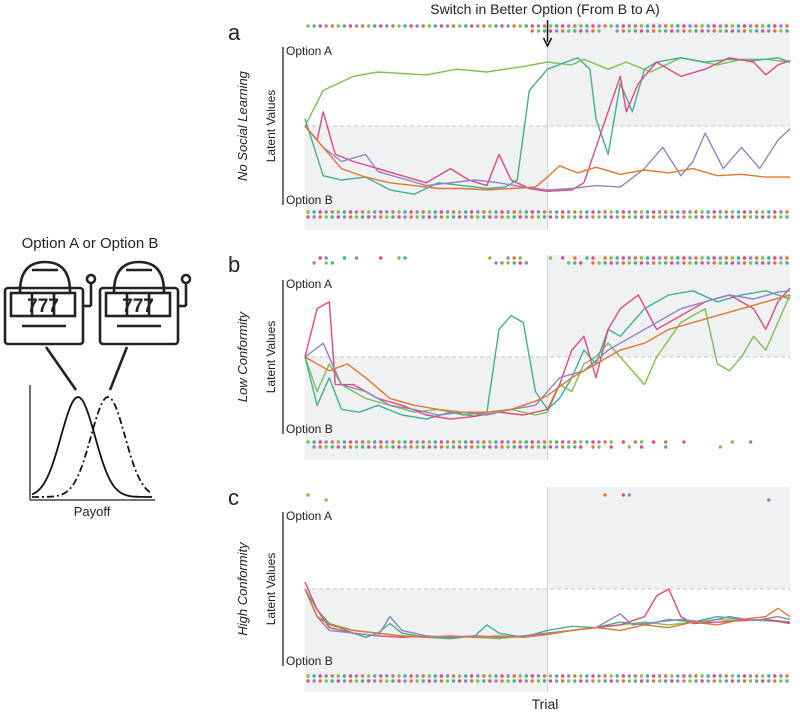 Image resolution: width=800 pixels, height=715 pixels. What do you see at coordinates (145, 303) in the screenshot?
I see `slot-machine-b-icon` at bounding box center [145, 303].